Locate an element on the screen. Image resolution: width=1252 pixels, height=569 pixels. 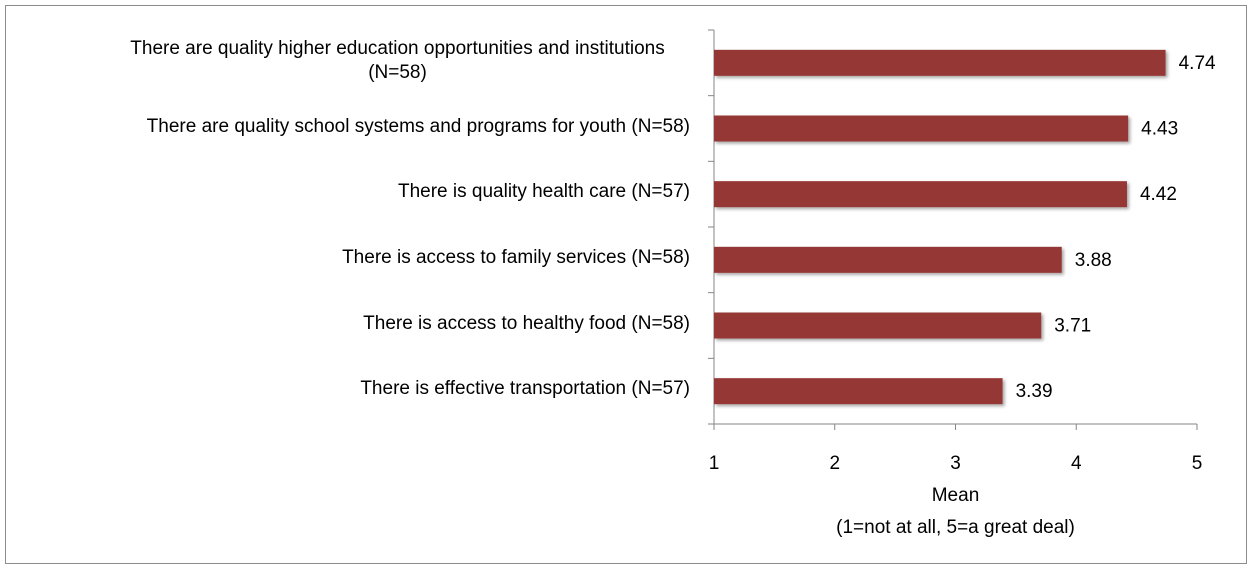
x-tick-label: 1 is located at coordinates (714, 463).